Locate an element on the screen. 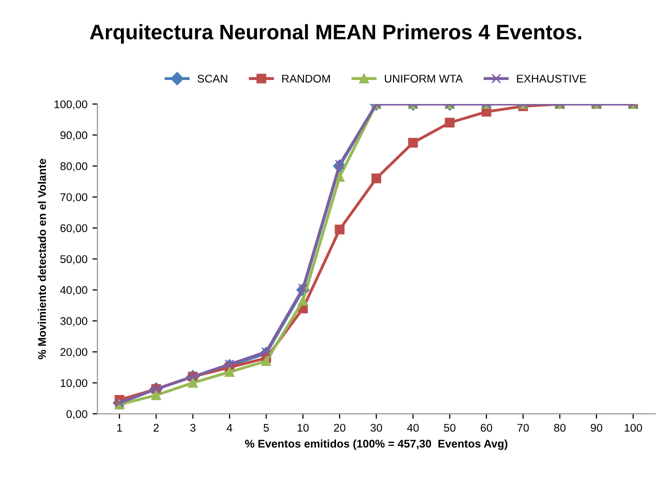 The width and height of the screenshot is (672, 484). x-tick-label: 10 is located at coordinates (303, 428).